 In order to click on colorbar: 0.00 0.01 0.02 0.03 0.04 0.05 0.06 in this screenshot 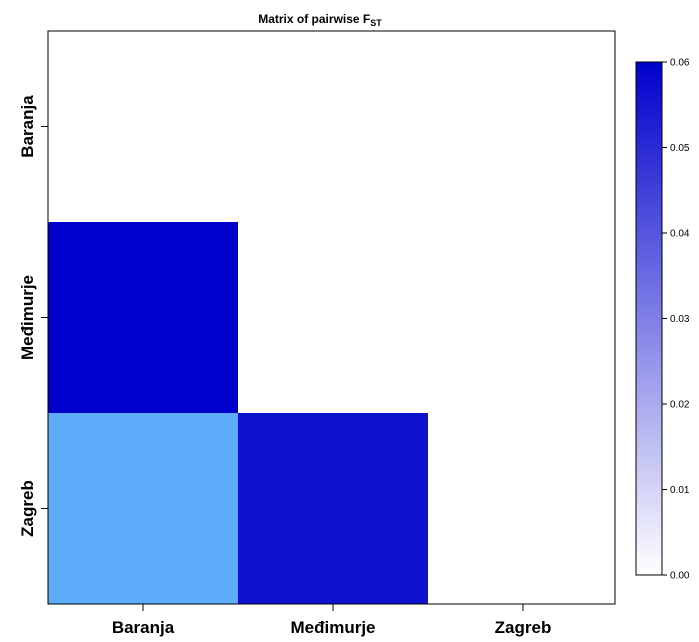, I will do `click(662, 320)`.